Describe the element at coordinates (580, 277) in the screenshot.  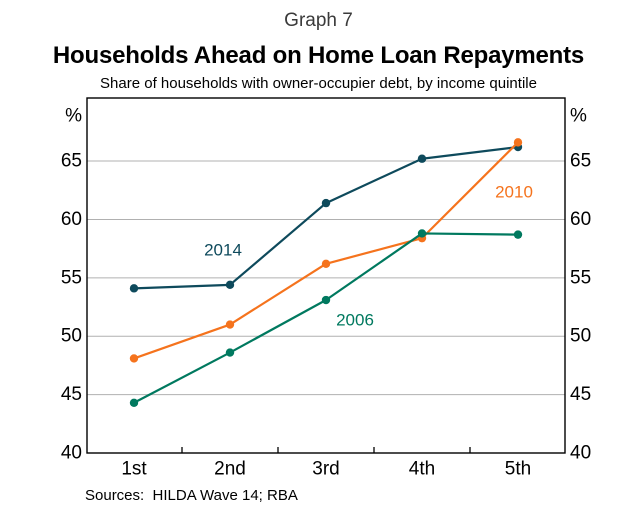
I see `y-axis-label-right: 55` at that location.